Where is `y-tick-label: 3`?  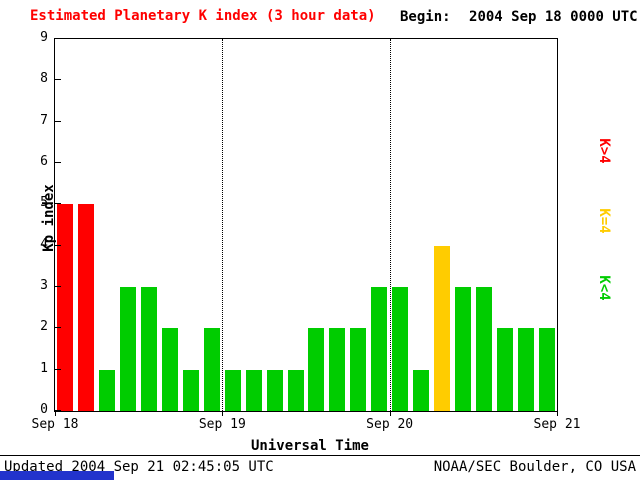
y-tick-label: 3 is located at coordinates (44, 285).